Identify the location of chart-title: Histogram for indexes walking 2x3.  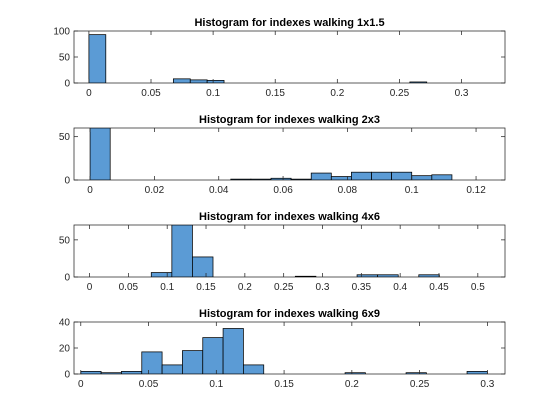
(289, 120).